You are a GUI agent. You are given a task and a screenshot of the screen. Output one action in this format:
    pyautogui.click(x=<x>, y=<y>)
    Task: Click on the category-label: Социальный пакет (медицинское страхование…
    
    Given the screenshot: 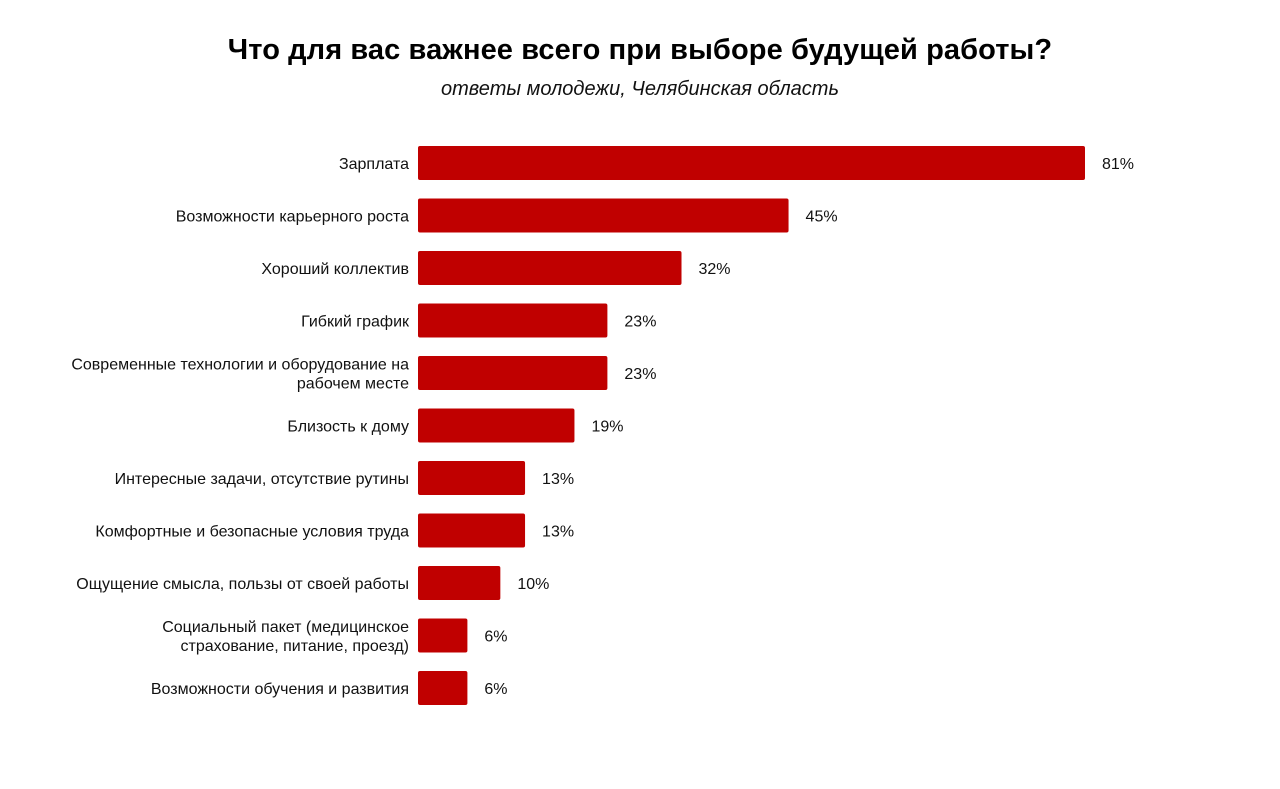 What is the action you would take?
    pyautogui.click(x=285, y=637)
    